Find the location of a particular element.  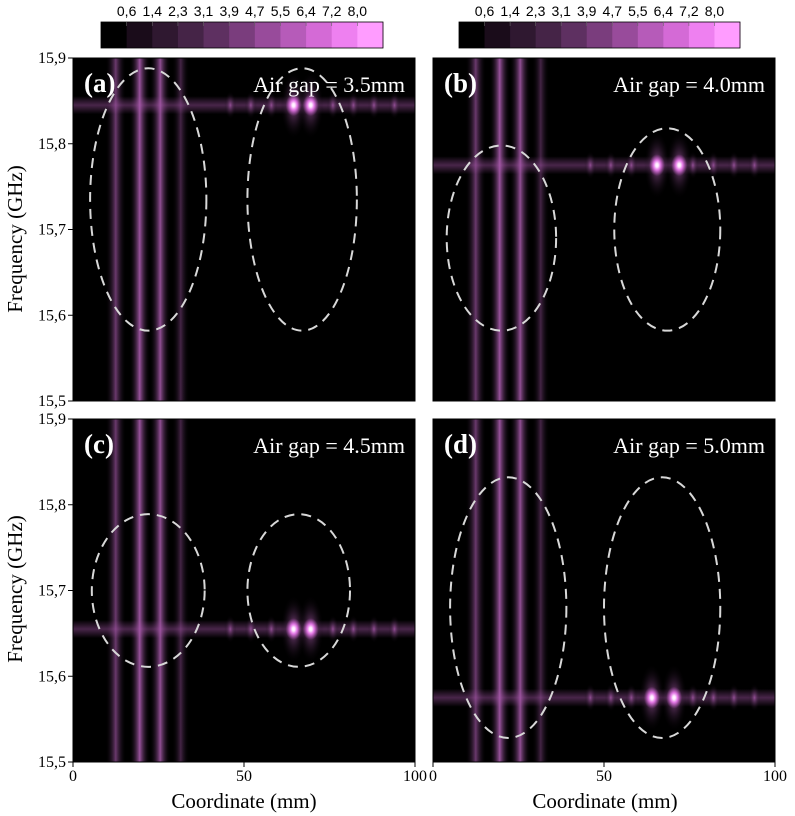

y-axis-label-bottom: Frequency (GHz) is located at coordinates (15, 589).